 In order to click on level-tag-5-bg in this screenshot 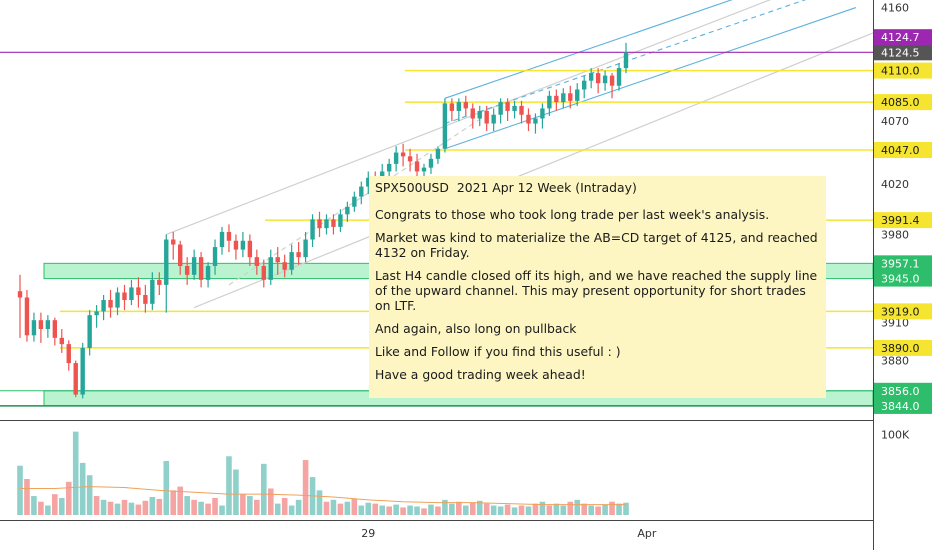, I will do `click(903, 311)`.